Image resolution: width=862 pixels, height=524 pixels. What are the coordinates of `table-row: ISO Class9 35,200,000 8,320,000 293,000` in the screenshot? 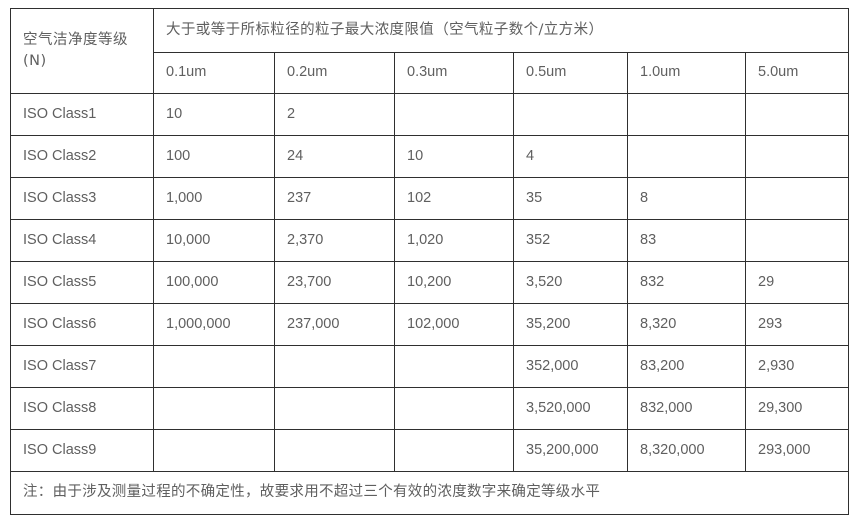 It's located at (430, 450).